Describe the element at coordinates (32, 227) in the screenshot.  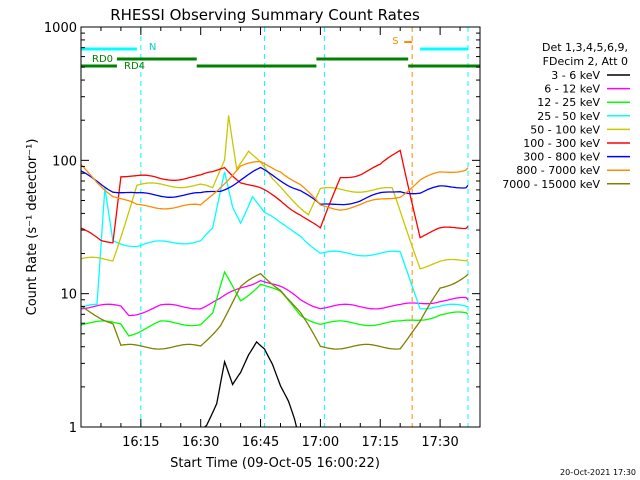
I see `y-axis-label: Count Rate (s⁻¹ detector⁻¹)` at that location.